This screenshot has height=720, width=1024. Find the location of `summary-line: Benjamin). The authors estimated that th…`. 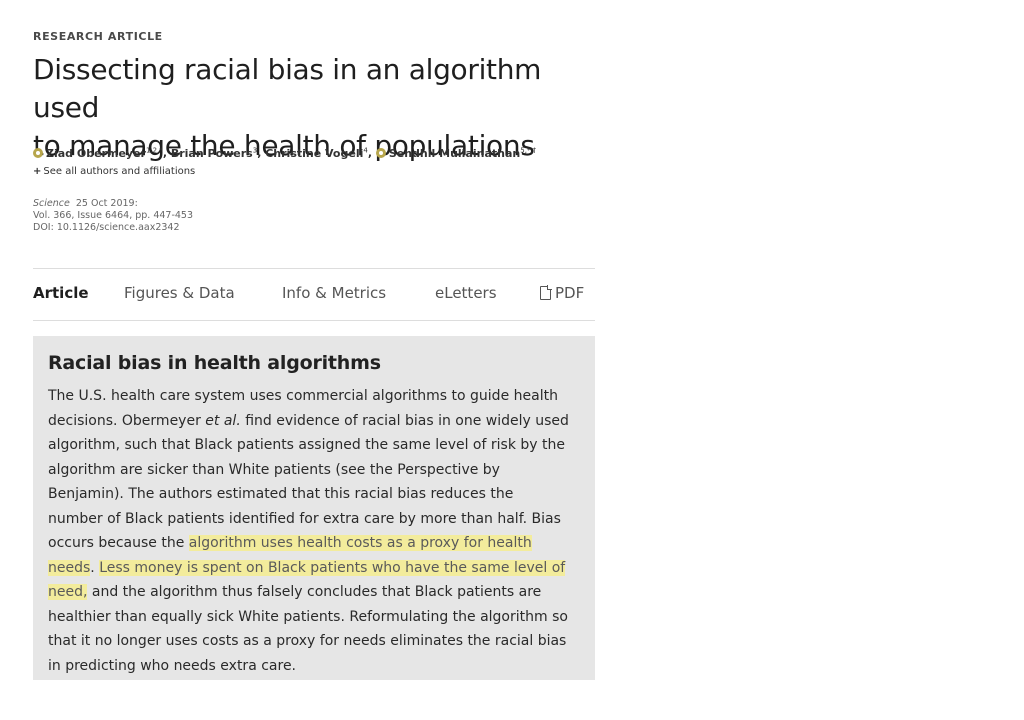

summary-line: Benjamin). The authors estimated that th… is located at coordinates (318, 494).